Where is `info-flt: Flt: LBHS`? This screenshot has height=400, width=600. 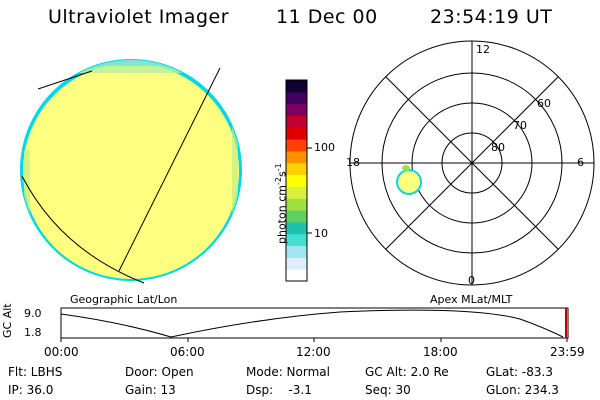 info-flt: Flt: LBHS is located at coordinates (35, 372).